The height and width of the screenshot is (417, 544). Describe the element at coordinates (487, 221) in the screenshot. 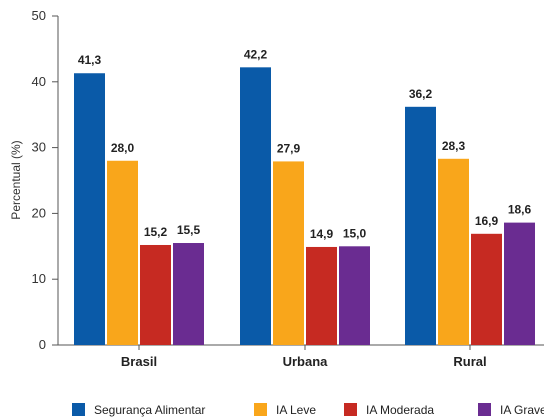

I see `bar-data-label: 16,9` at that location.